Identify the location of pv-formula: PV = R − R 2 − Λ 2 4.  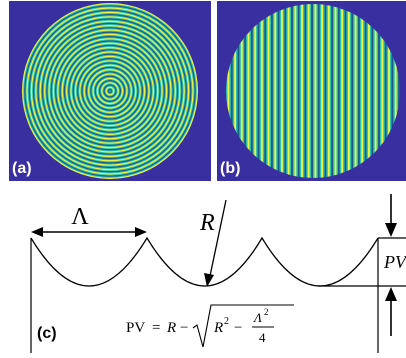
(211, 327).